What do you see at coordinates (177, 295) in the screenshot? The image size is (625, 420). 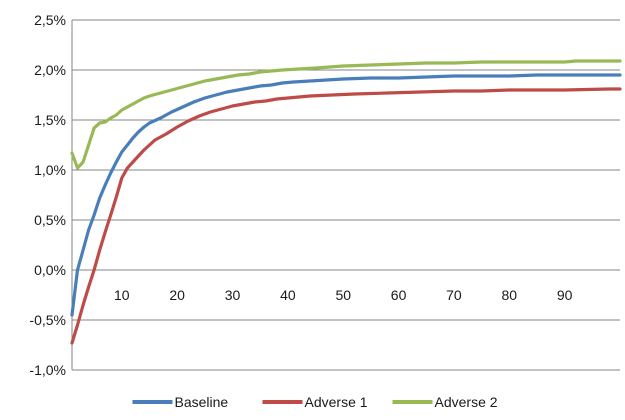 I see `x-tick-label: 20` at bounding box center [177, 295].